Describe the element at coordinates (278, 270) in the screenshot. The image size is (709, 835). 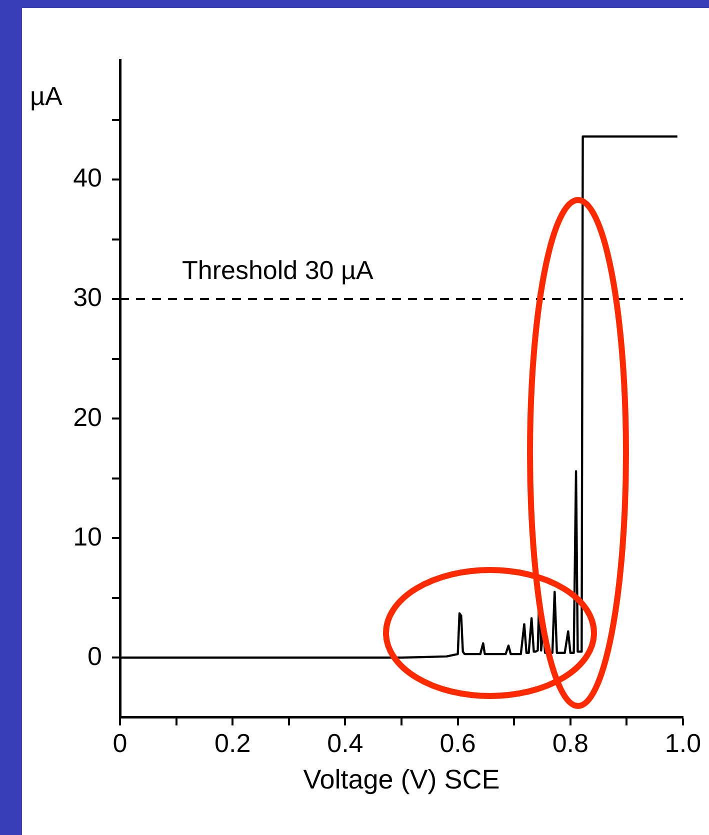
I see `ref-line-label: Threshold 30 µA` at that location.